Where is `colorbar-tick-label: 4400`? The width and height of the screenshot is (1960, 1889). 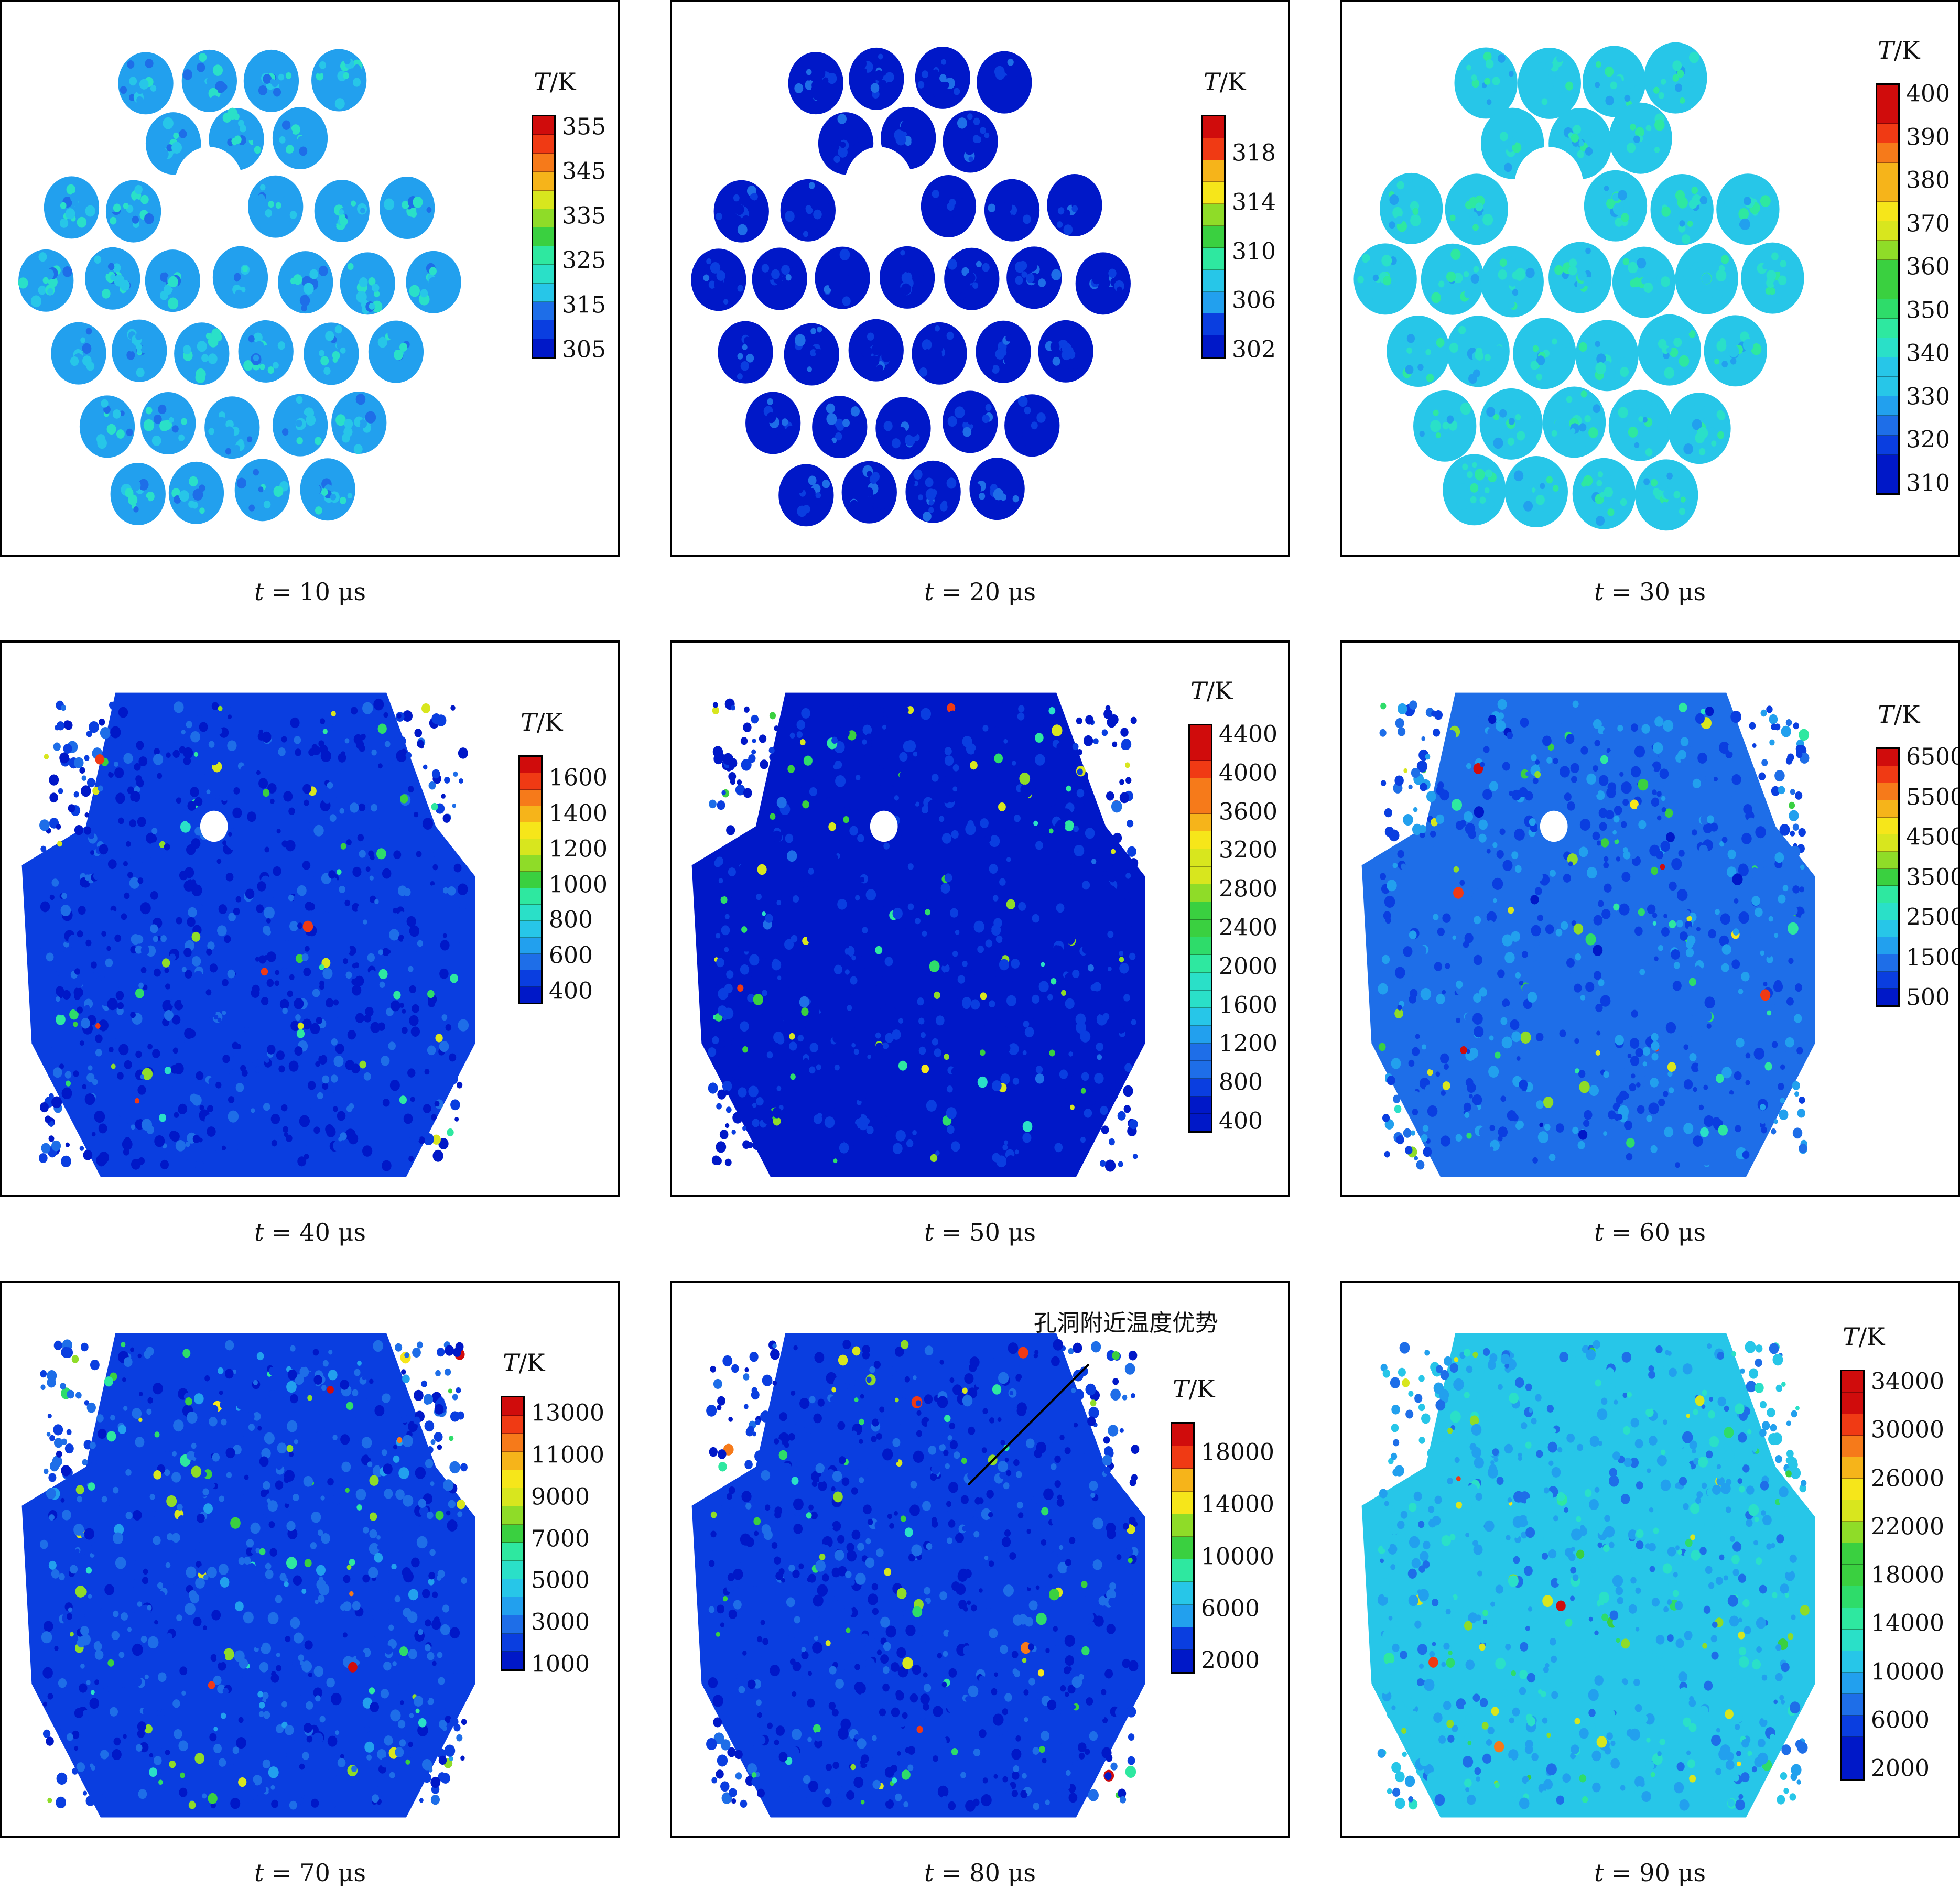 colorbar-tick-label: 4400 is located at coordinates (1248, 734).